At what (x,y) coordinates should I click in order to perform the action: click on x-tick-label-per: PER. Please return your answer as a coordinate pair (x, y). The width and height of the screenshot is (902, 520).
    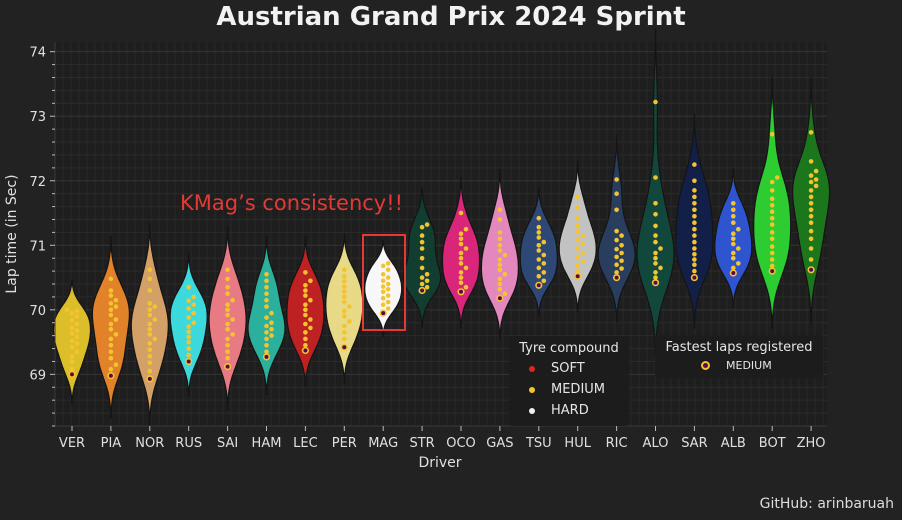
    Looking at the image, I should click on (344, 443).